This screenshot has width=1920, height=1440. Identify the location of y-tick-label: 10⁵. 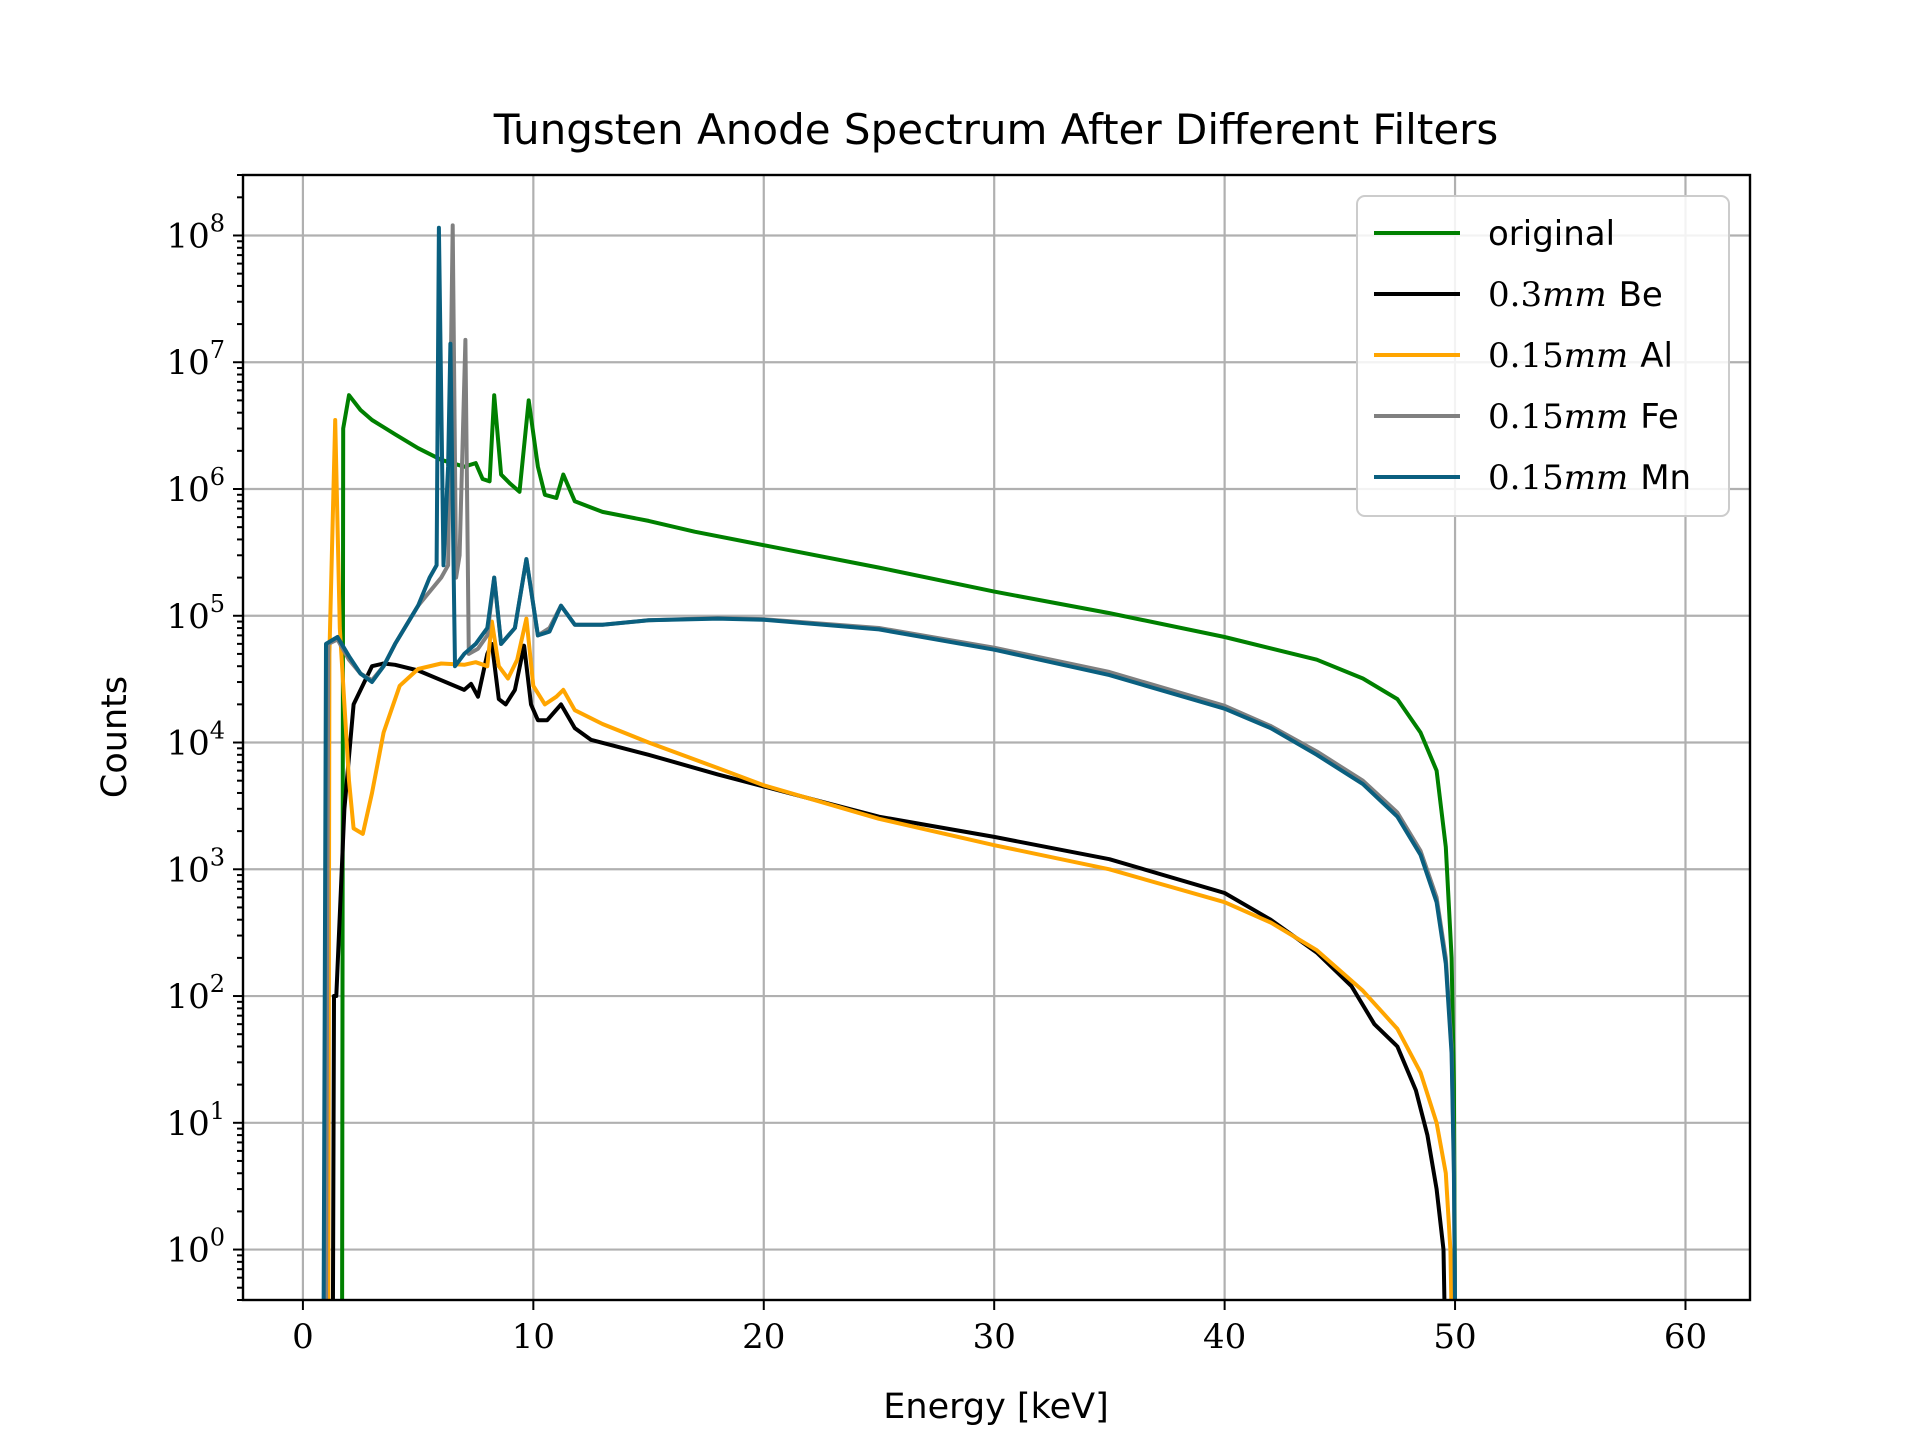
(195, 613).